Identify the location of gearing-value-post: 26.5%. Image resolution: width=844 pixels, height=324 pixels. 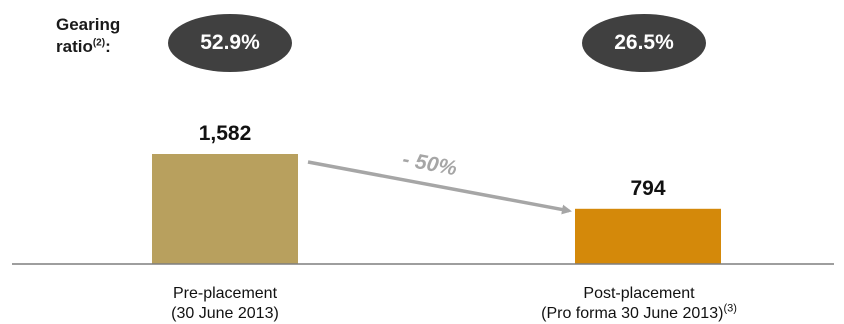
(644, 42).